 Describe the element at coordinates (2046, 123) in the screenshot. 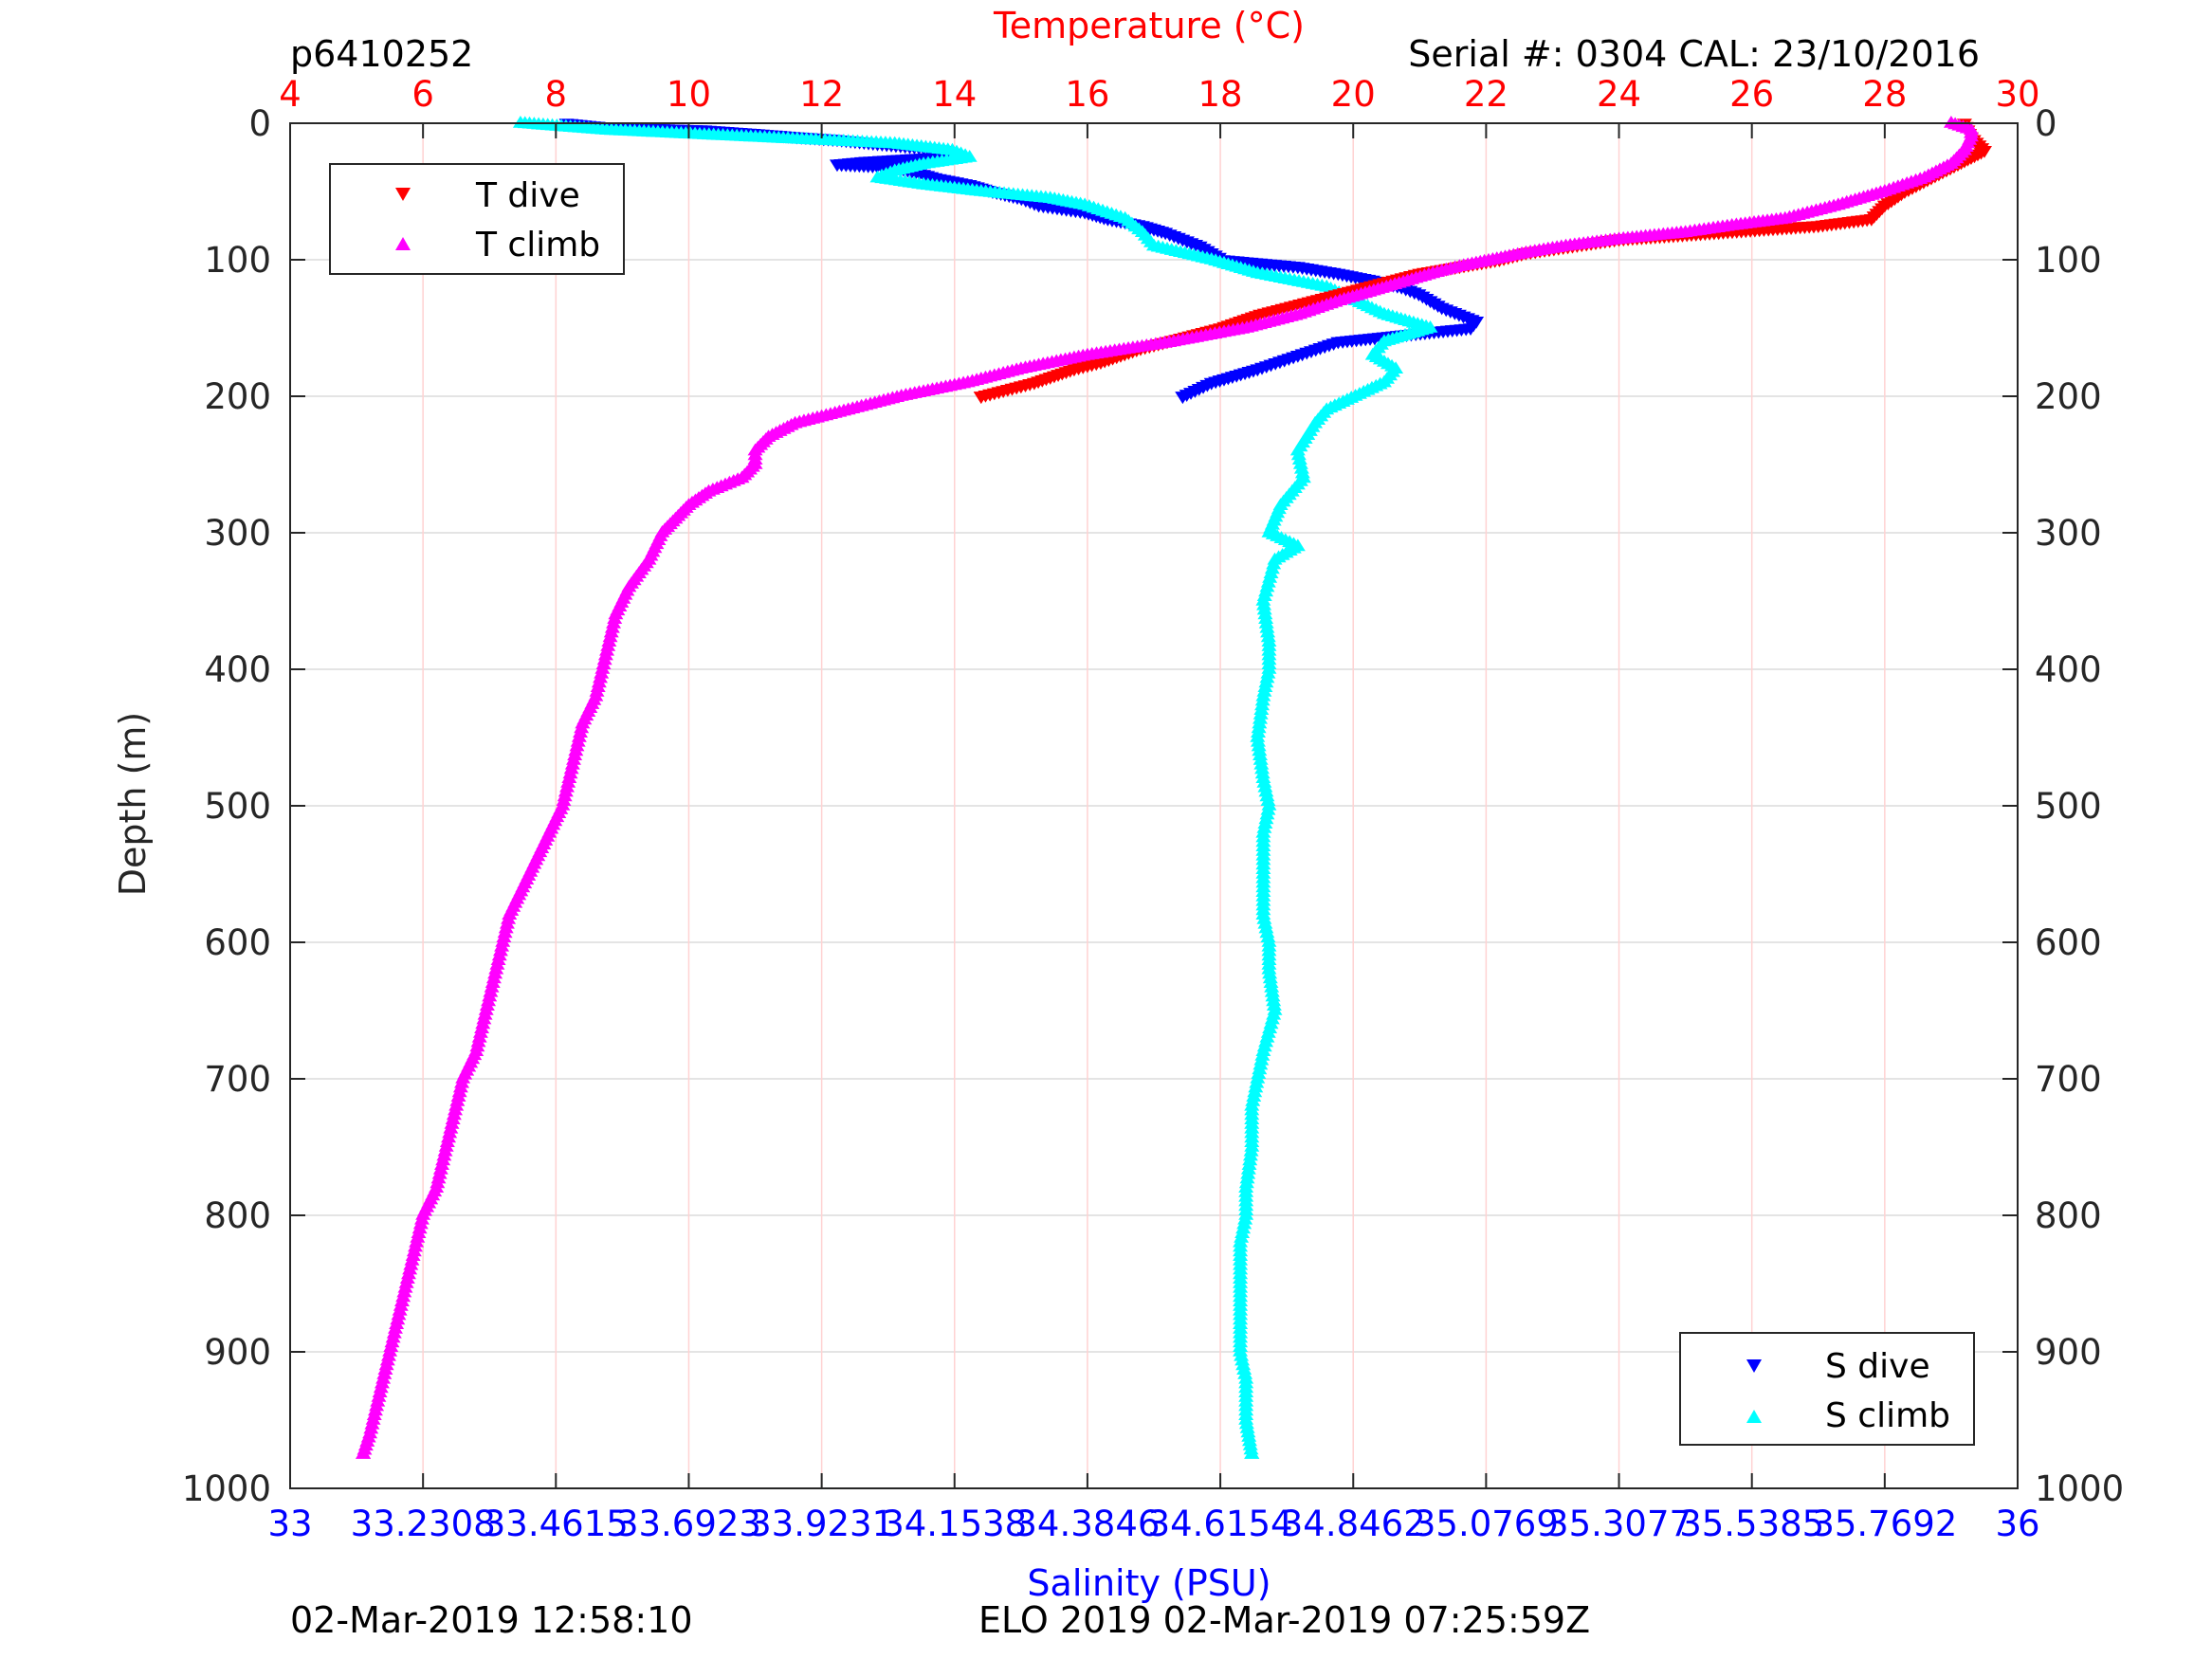

I see `depth-tick-label-right: 0` at that location.